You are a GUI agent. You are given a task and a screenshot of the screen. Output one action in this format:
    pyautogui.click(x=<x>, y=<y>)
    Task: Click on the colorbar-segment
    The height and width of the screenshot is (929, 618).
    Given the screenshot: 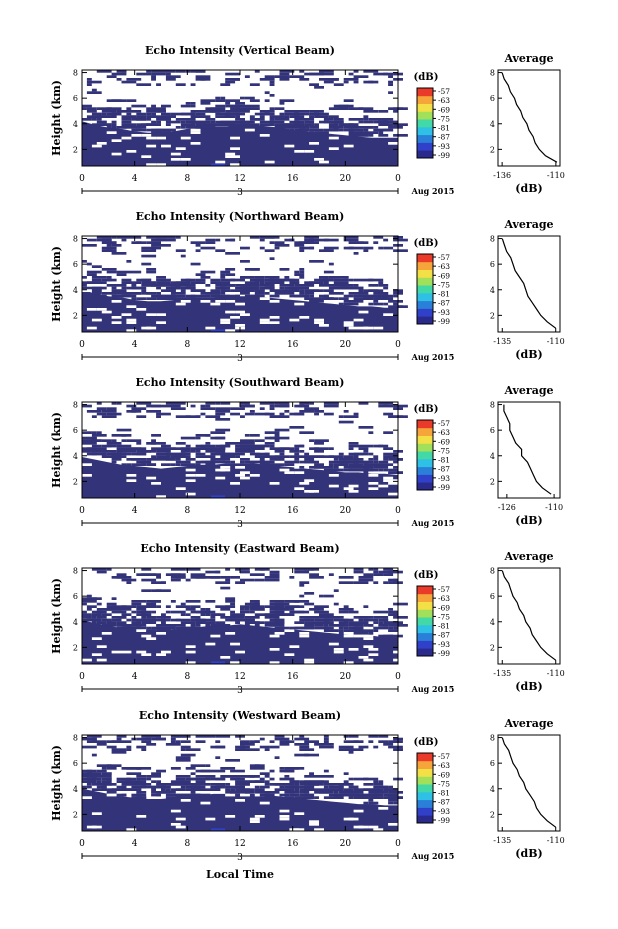 What is the action you would take?
    pyautogui.click(x=425, y=486)
    